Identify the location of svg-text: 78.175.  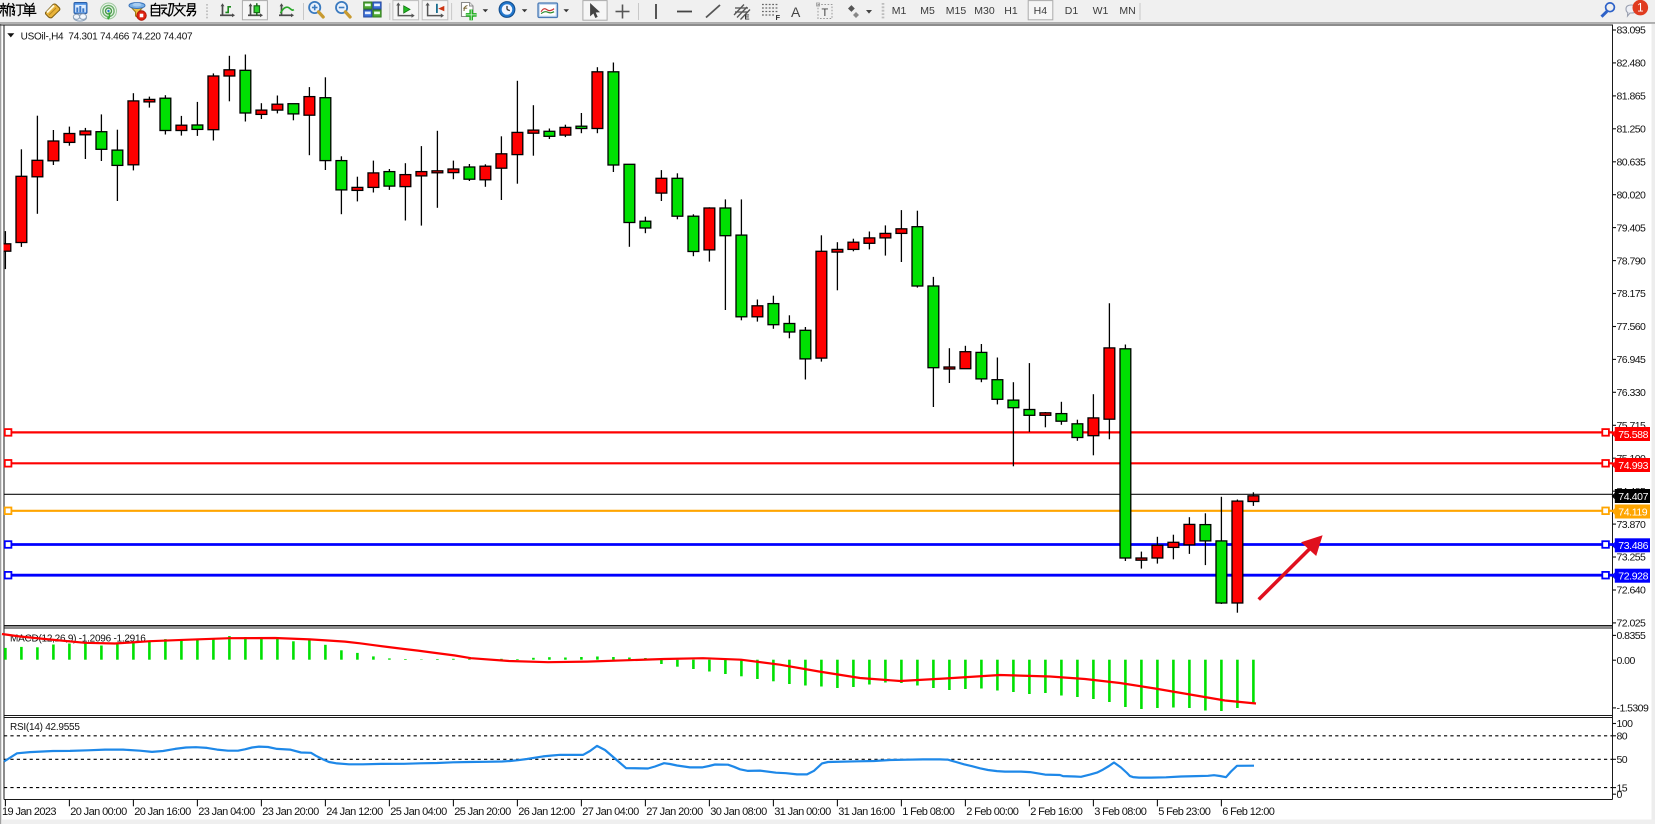
(1632, 294).